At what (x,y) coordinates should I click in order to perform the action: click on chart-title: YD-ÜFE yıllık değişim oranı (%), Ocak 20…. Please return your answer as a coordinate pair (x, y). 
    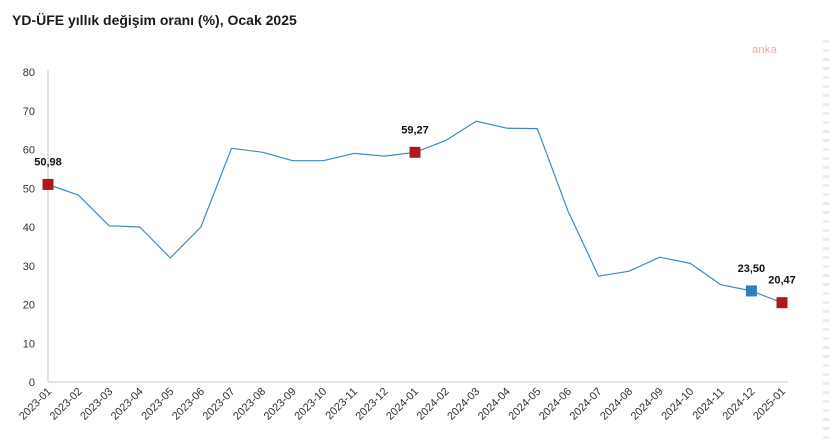
    Looking at the image, I should click on (154, 20).